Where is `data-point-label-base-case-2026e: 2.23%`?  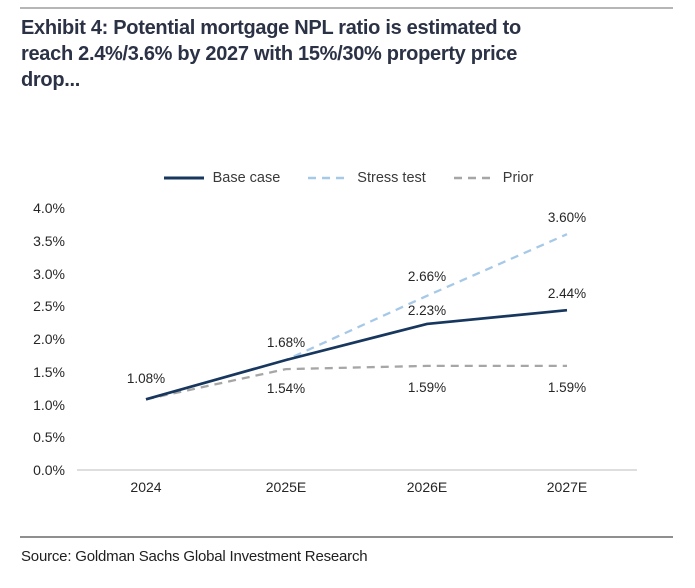 data-point-label-base-case-2026e: 2.23% is located at coordinates (427, 310).